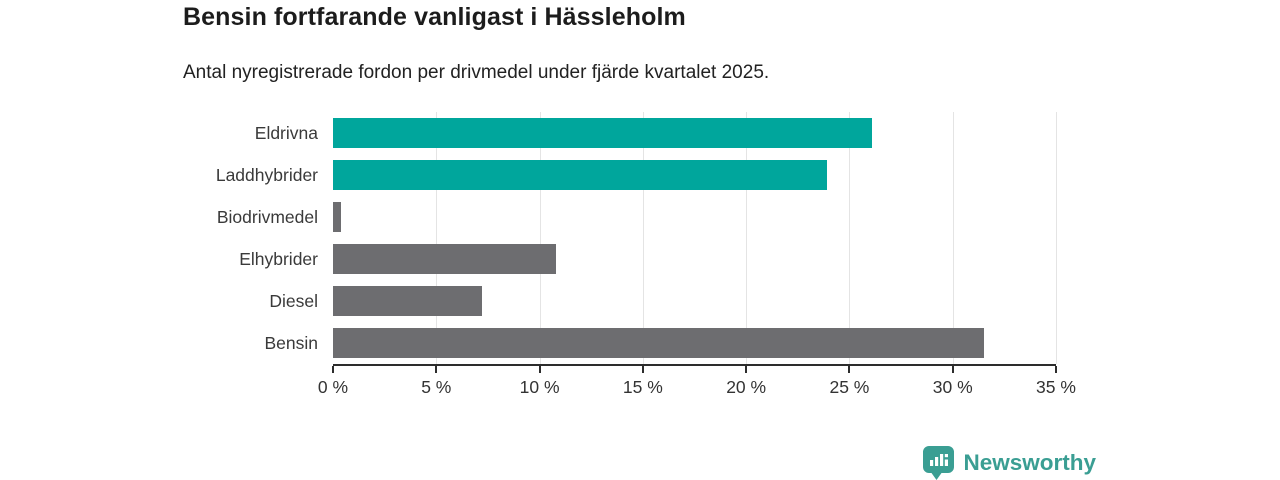 The image size is (1280, 480). What do you see at coordinates (849, 387) in the screenshot?
I see `tick-label: 25 %` at bounding box center [849, 387].